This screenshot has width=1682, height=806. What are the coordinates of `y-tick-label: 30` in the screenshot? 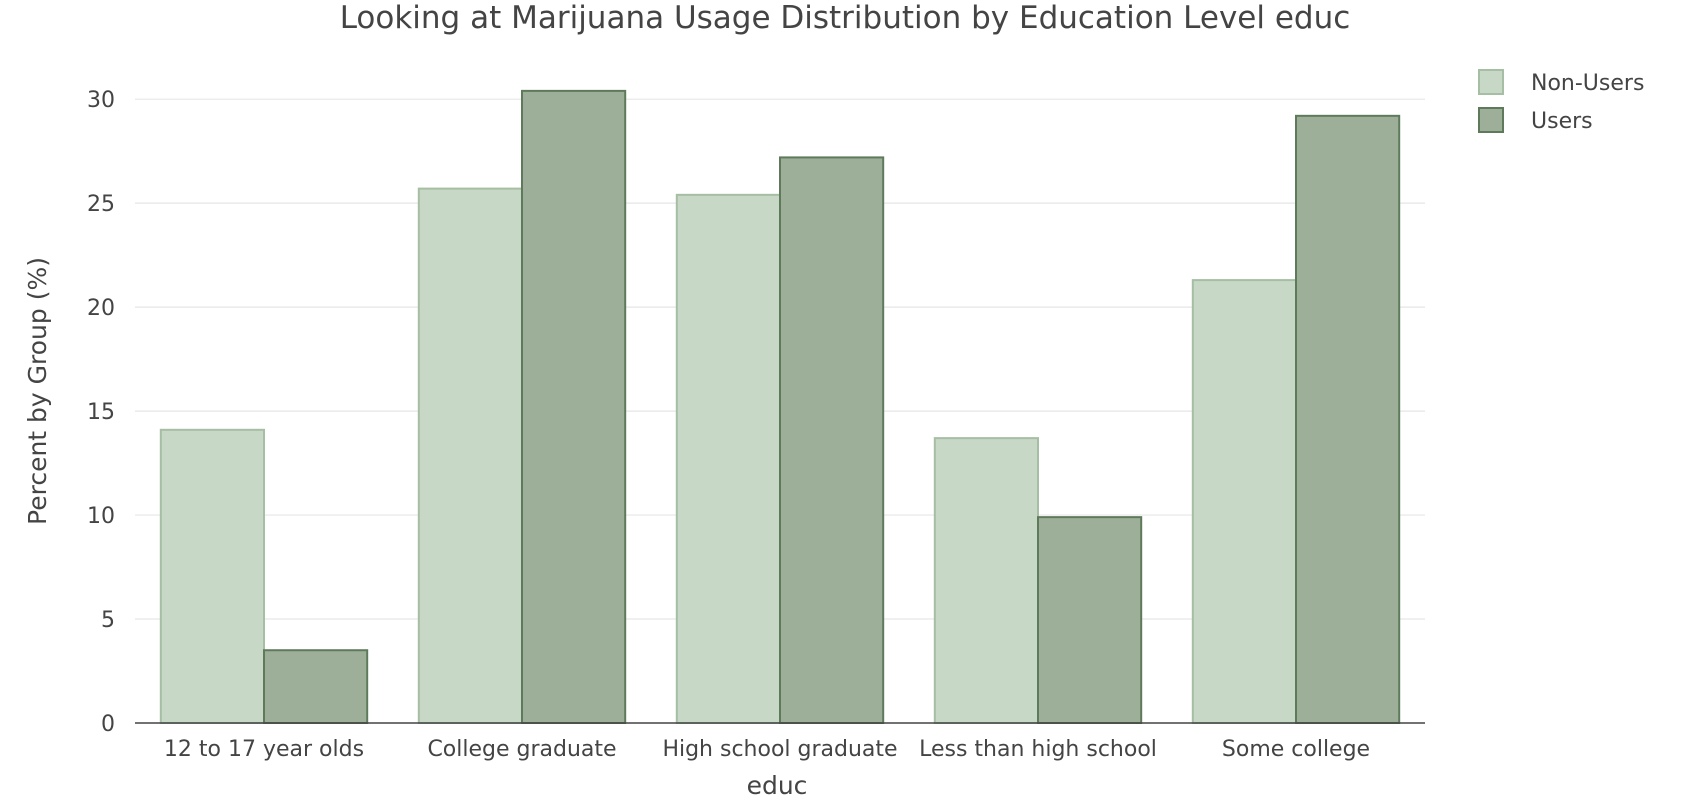 It's located at (101, 100).